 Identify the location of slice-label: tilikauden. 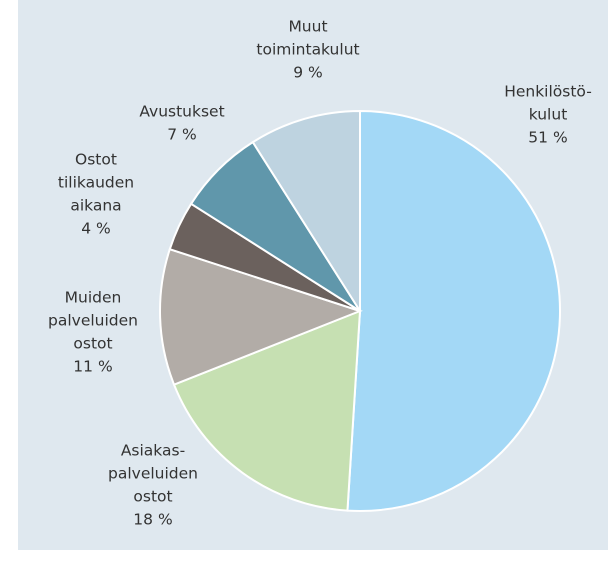
(96, 183).